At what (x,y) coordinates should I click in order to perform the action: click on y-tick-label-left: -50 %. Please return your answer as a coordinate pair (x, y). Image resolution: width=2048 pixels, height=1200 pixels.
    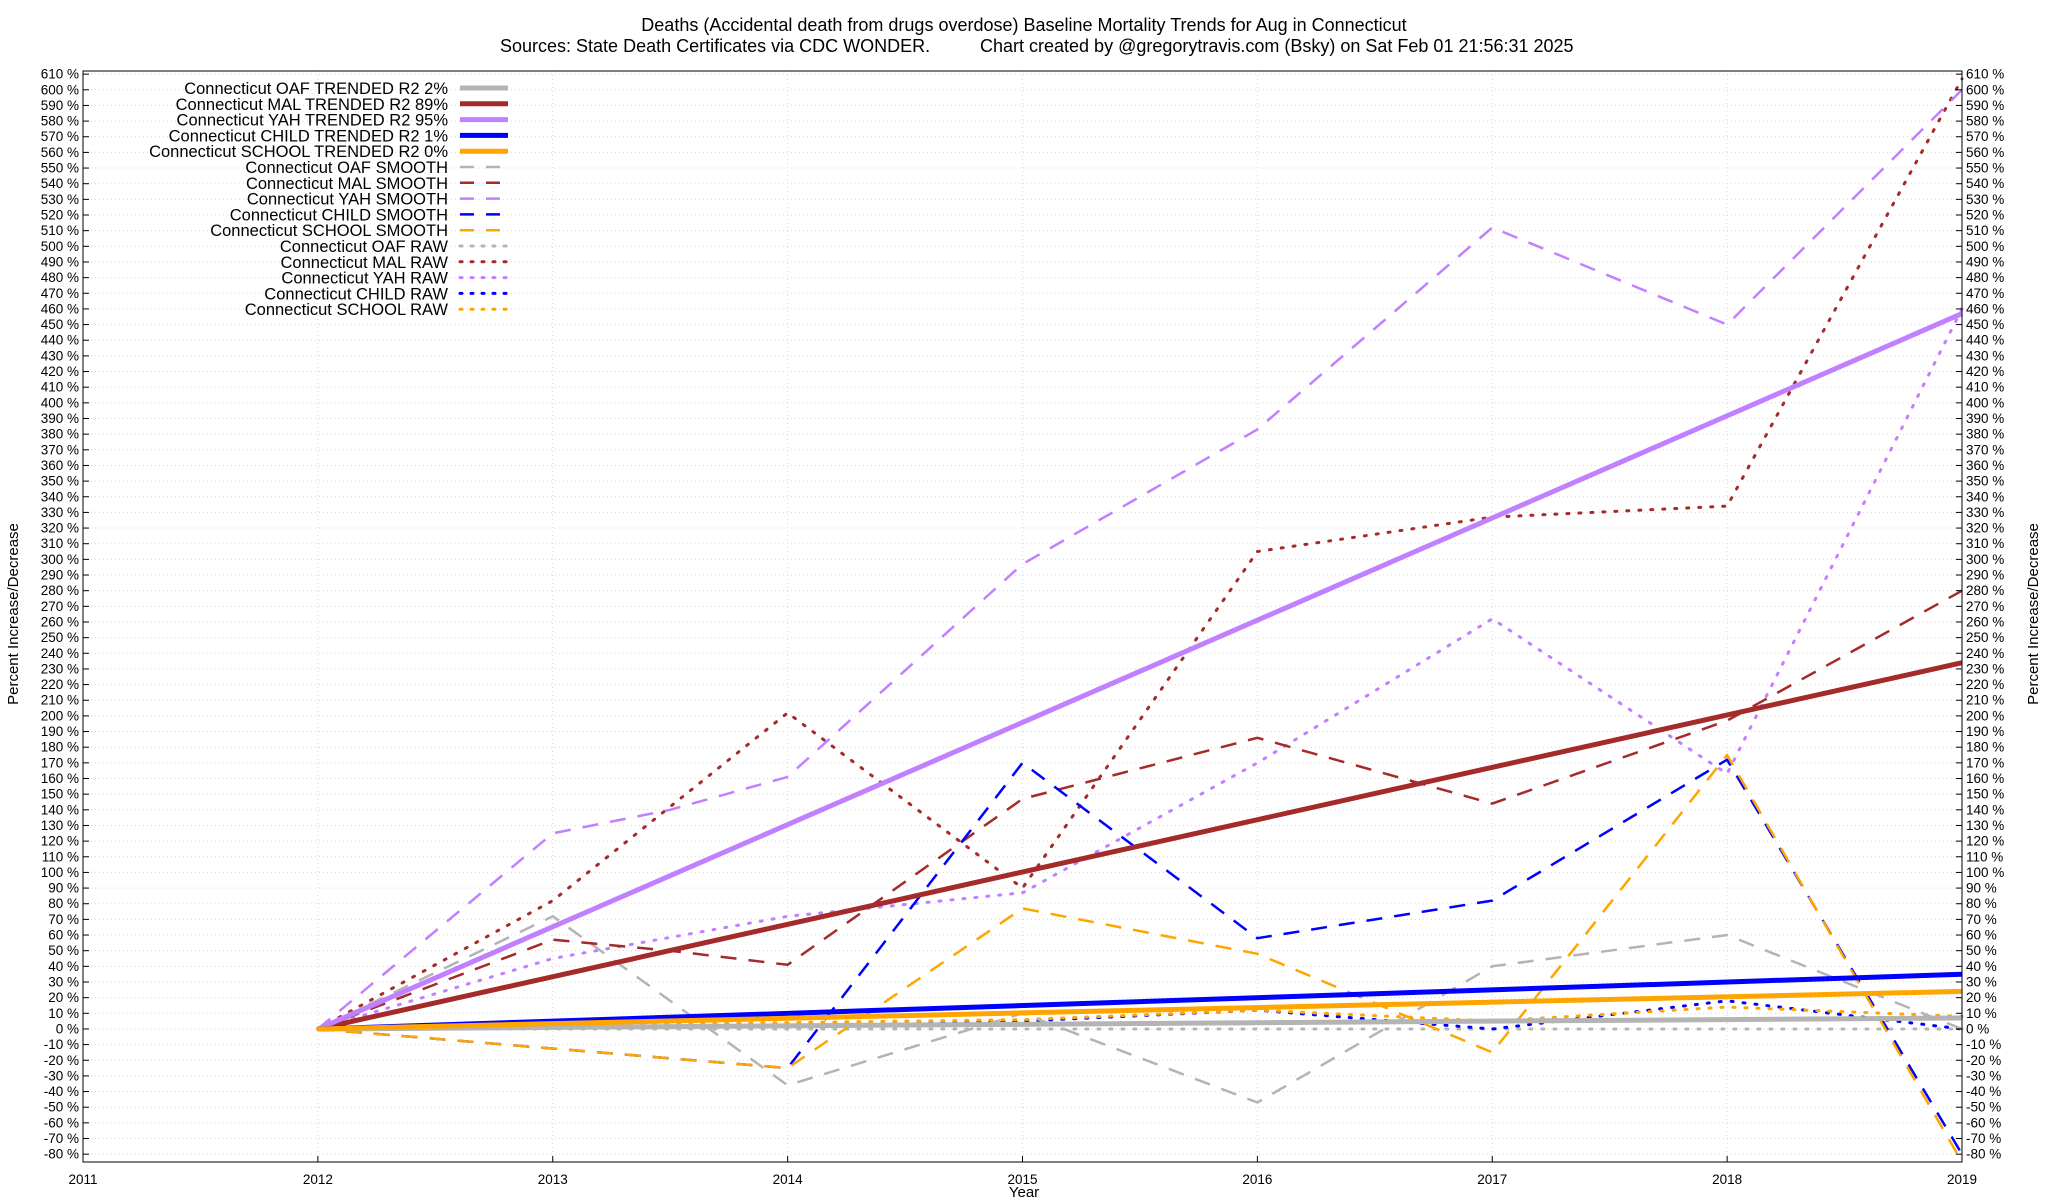
    Looking at the image, I should click on (61, 1107).